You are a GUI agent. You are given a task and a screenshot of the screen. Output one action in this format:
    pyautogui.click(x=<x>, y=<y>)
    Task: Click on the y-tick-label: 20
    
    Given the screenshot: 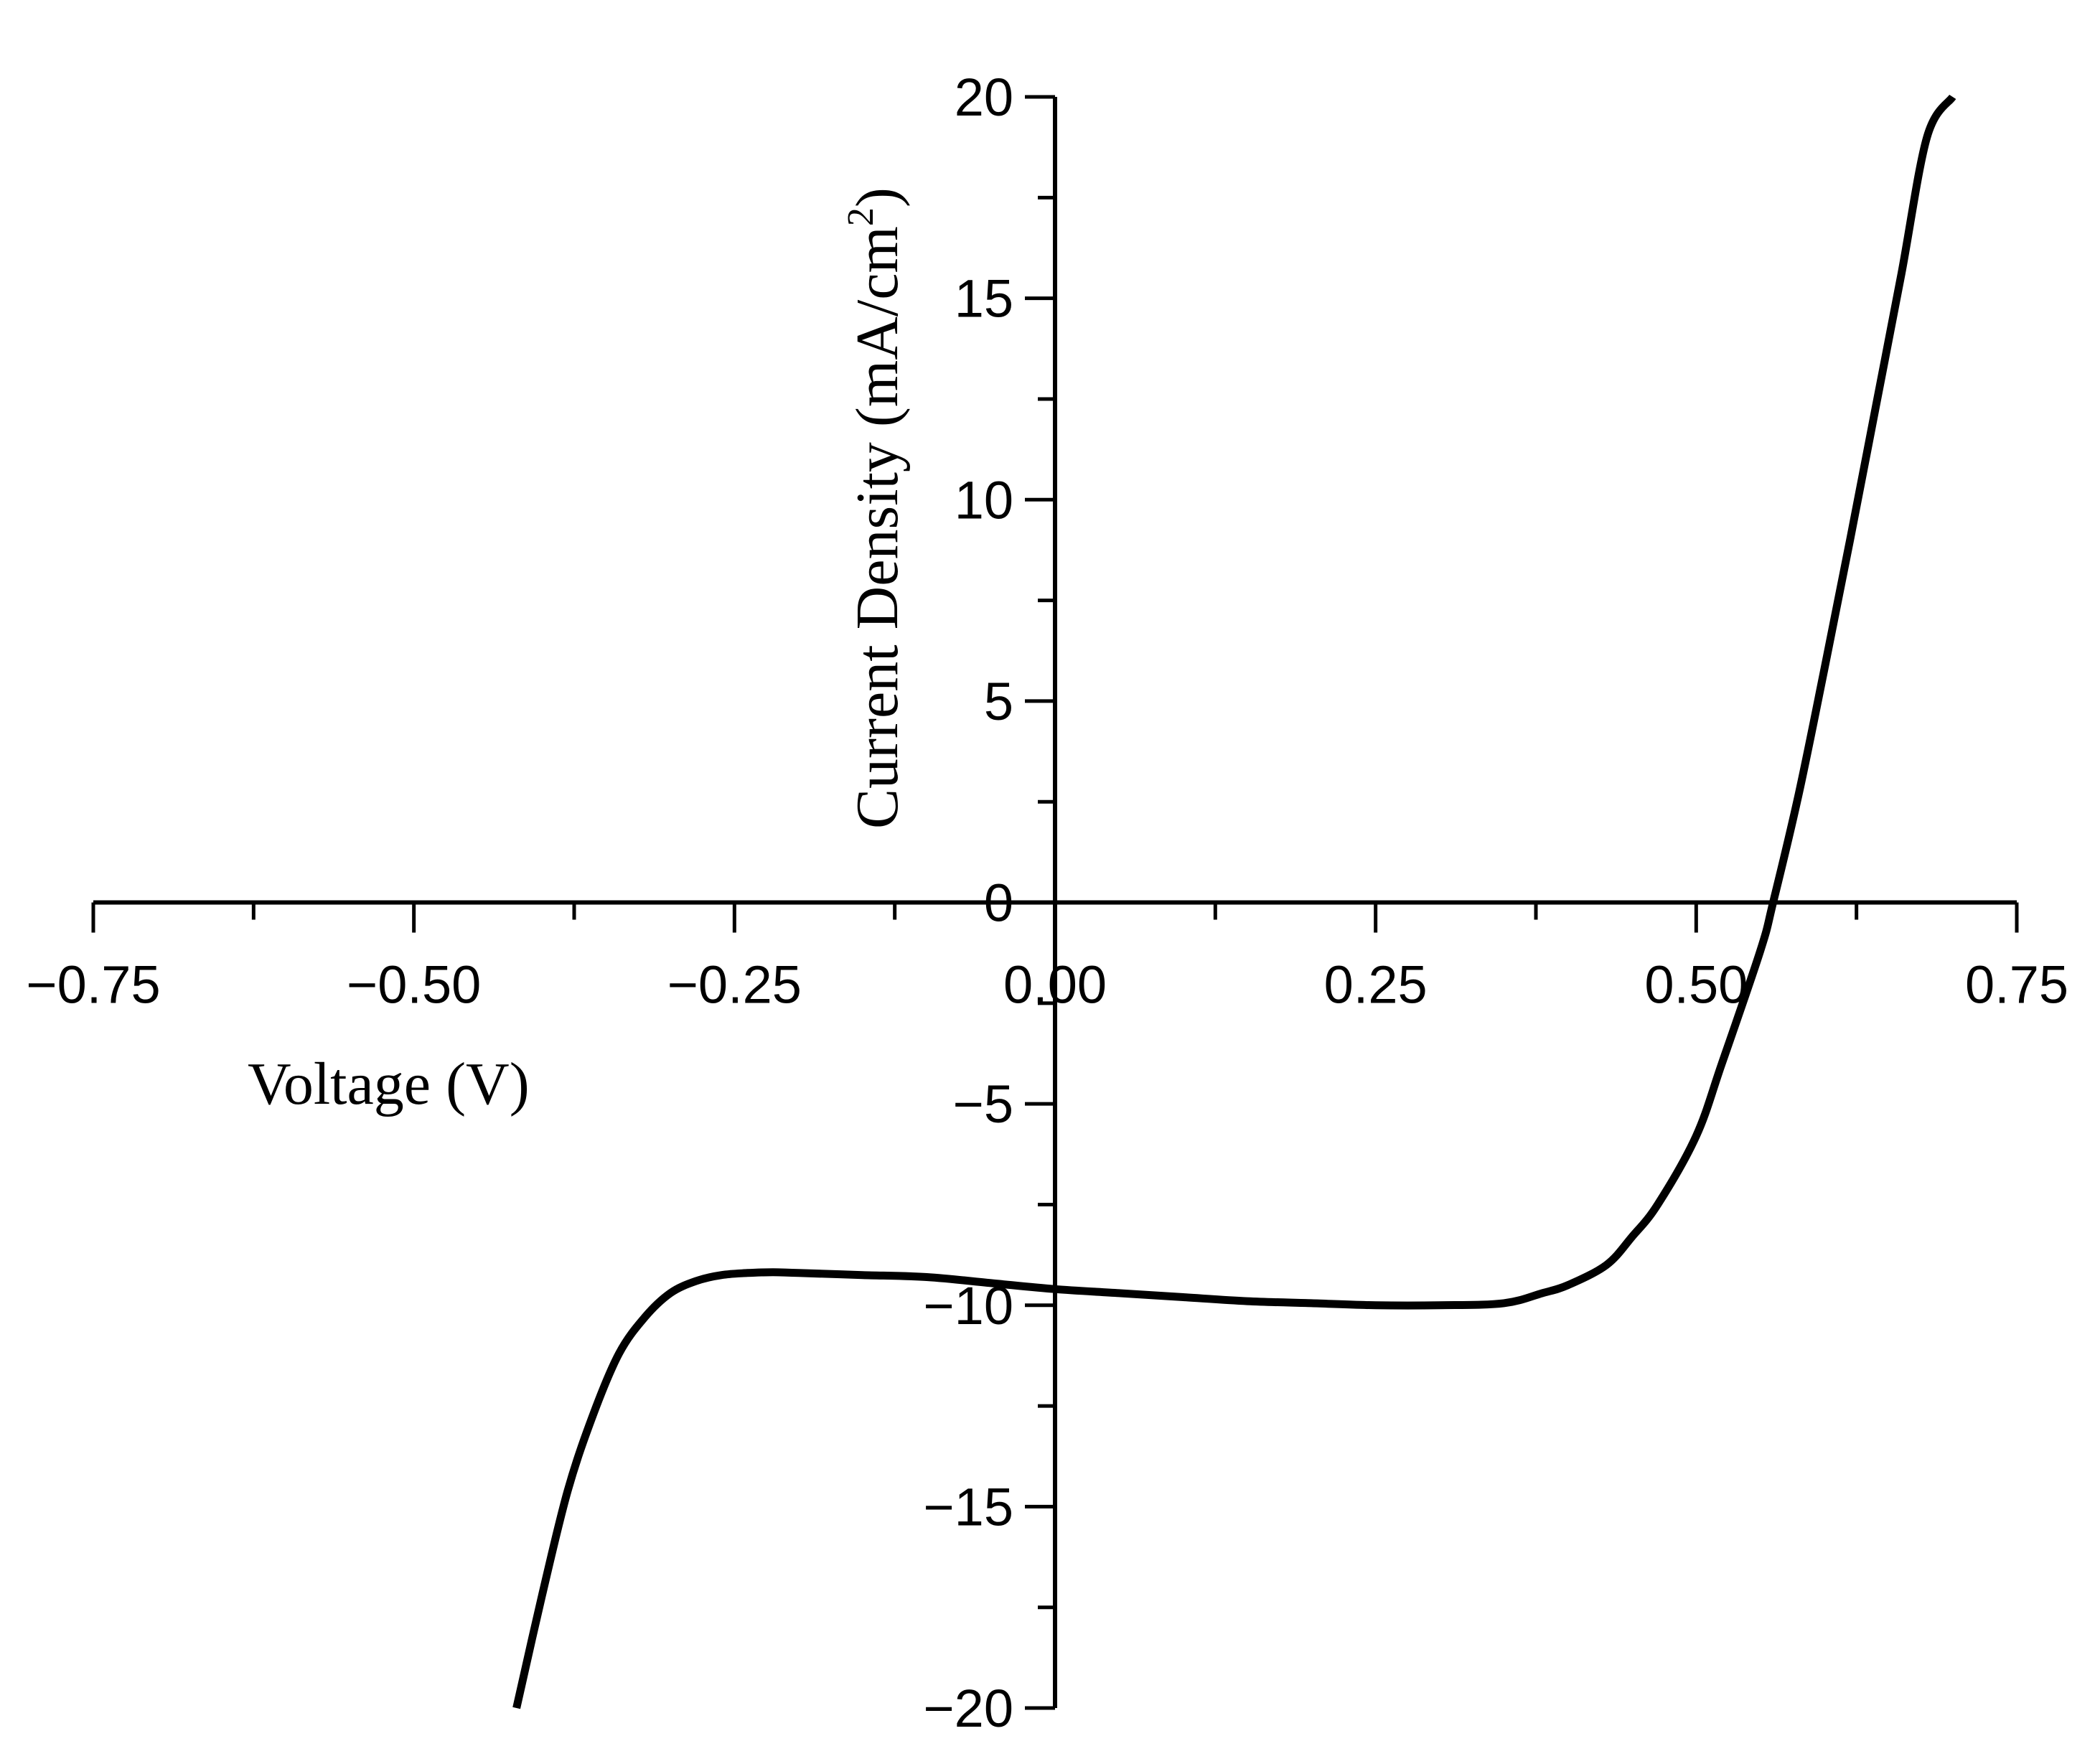 What is the action you would take?
    pyautogui.click(x=984, y=97)
    